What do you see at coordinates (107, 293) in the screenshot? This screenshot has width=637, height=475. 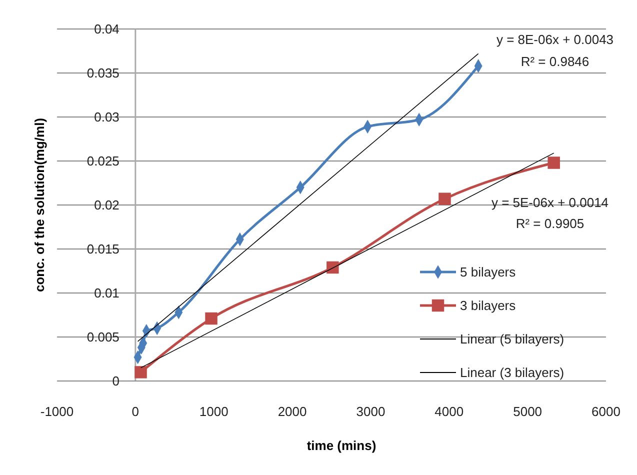 I see `y-tick-label: 0.01` at bounding box center [107, 293].